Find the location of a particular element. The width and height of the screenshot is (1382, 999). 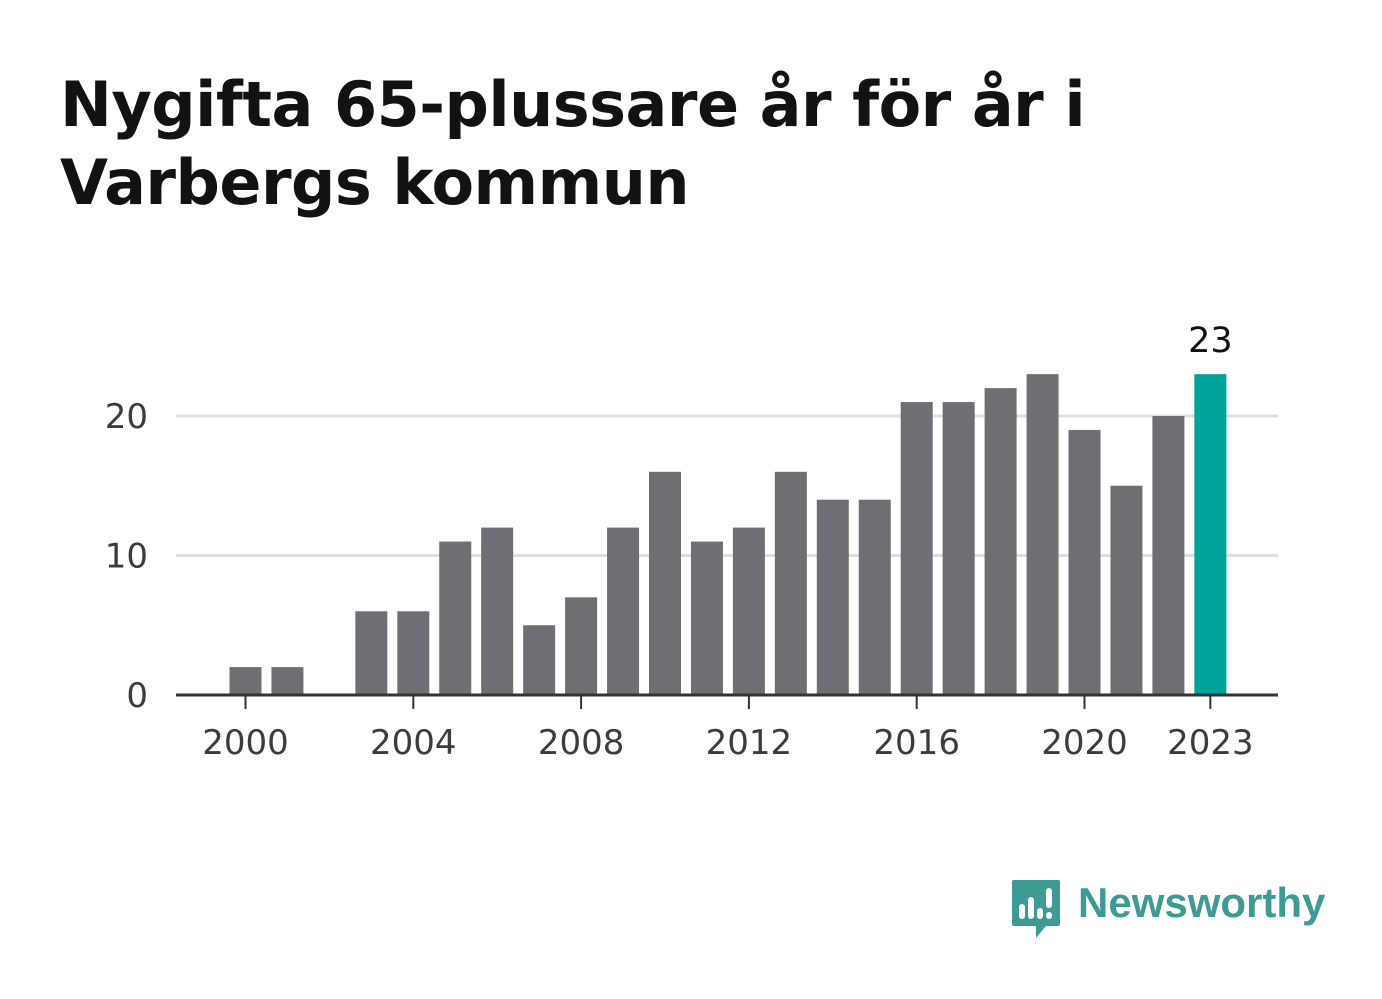

bar-2012 is located at coordinates (748, 611).